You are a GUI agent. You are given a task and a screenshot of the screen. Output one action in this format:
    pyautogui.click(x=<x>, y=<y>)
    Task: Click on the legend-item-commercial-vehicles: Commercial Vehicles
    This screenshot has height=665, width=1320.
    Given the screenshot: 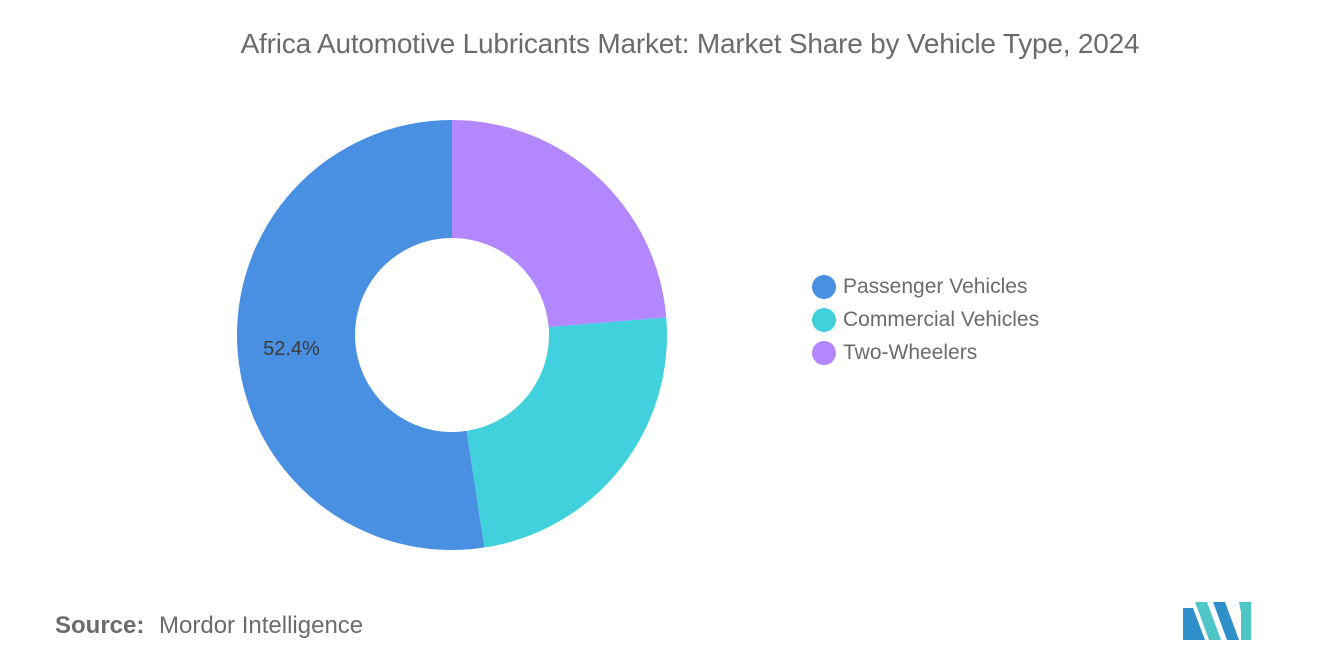 What is the action you would take?
    pyautogui.click(x=925, y=319)
    